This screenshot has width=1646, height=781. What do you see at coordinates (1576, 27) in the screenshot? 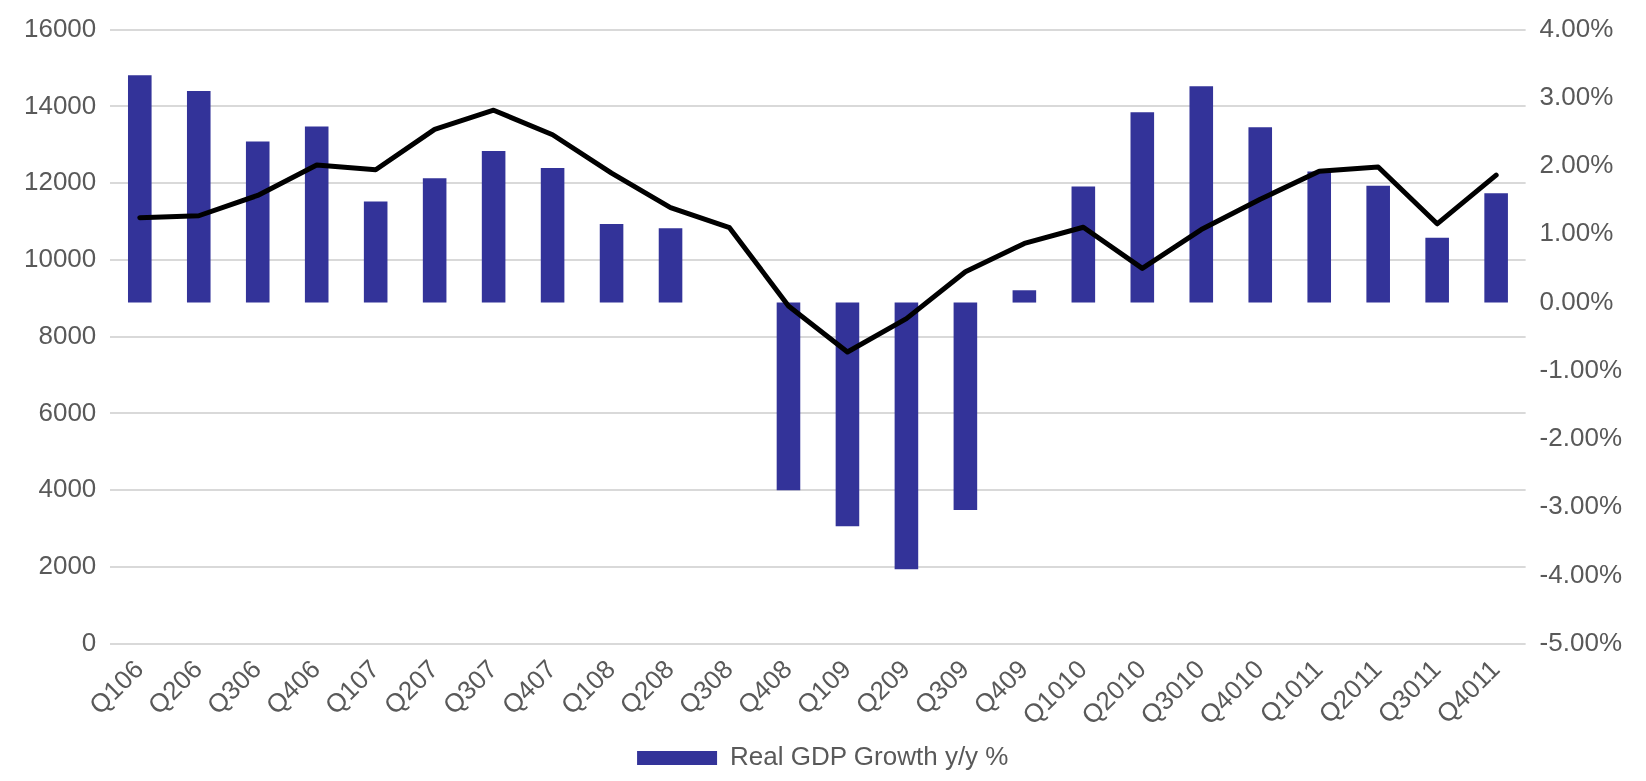
I see `y2-tick-label: 4.00%` at bounding box center [1576, 27].